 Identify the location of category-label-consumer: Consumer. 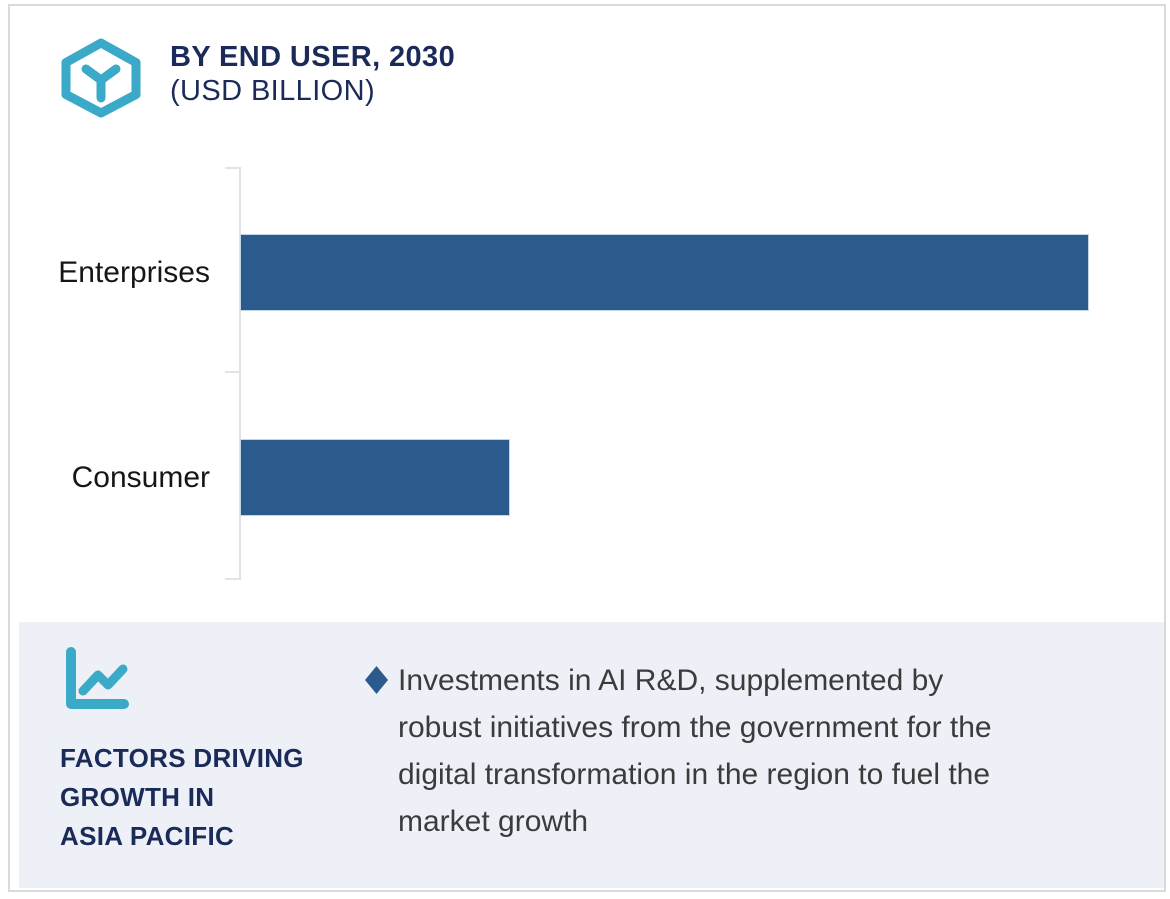
(140, 477).